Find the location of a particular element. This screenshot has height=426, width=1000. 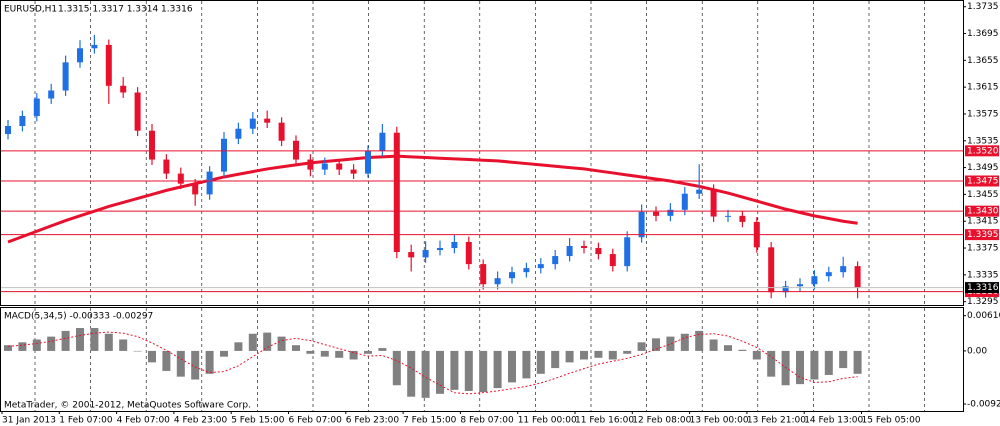

x-tick-label: 8 Feb 07:00 is located at coordinates (487, 421).